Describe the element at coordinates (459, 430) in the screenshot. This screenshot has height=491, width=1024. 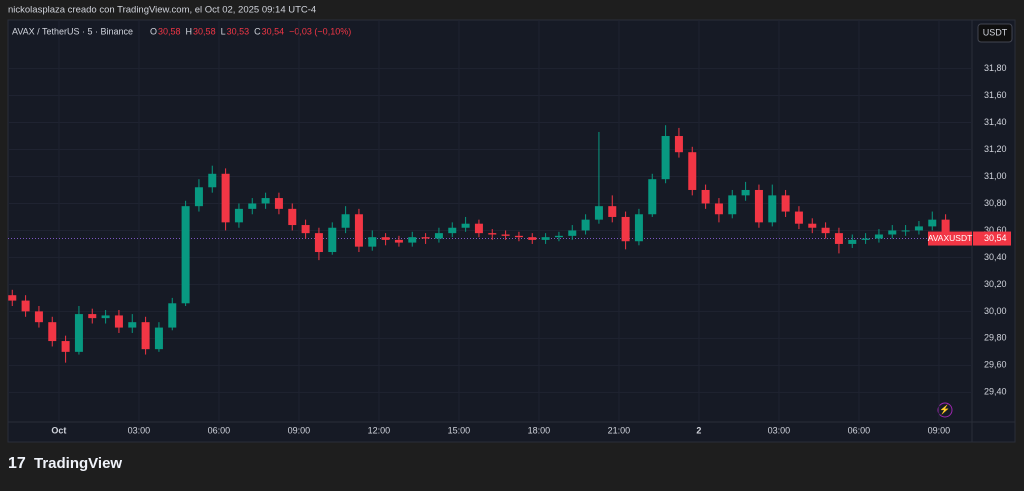
I see `x-tick-label: 15:00` at that location.